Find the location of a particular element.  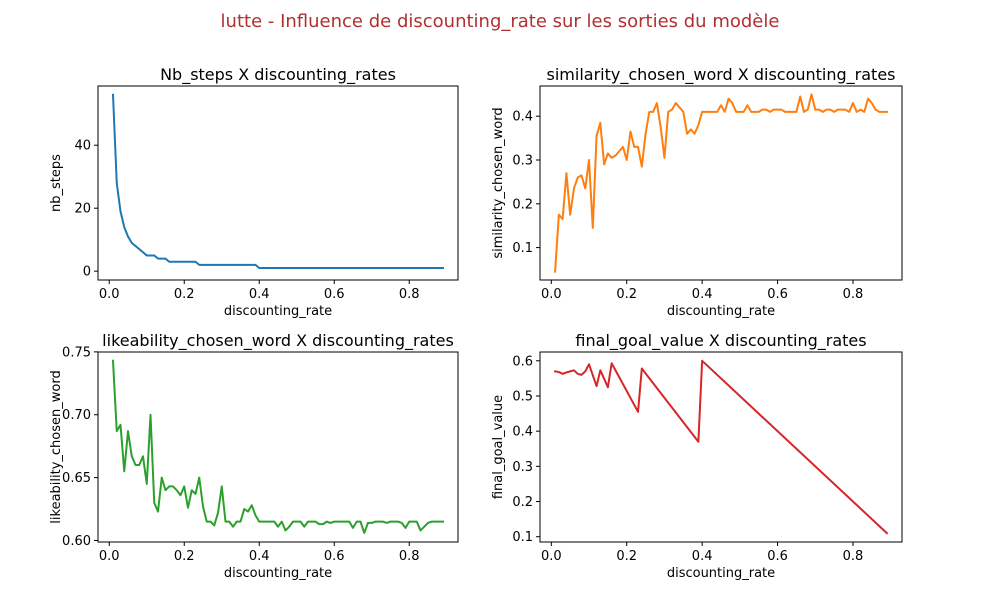

y-tick-label: 20 is located at coordinates (82, 209).